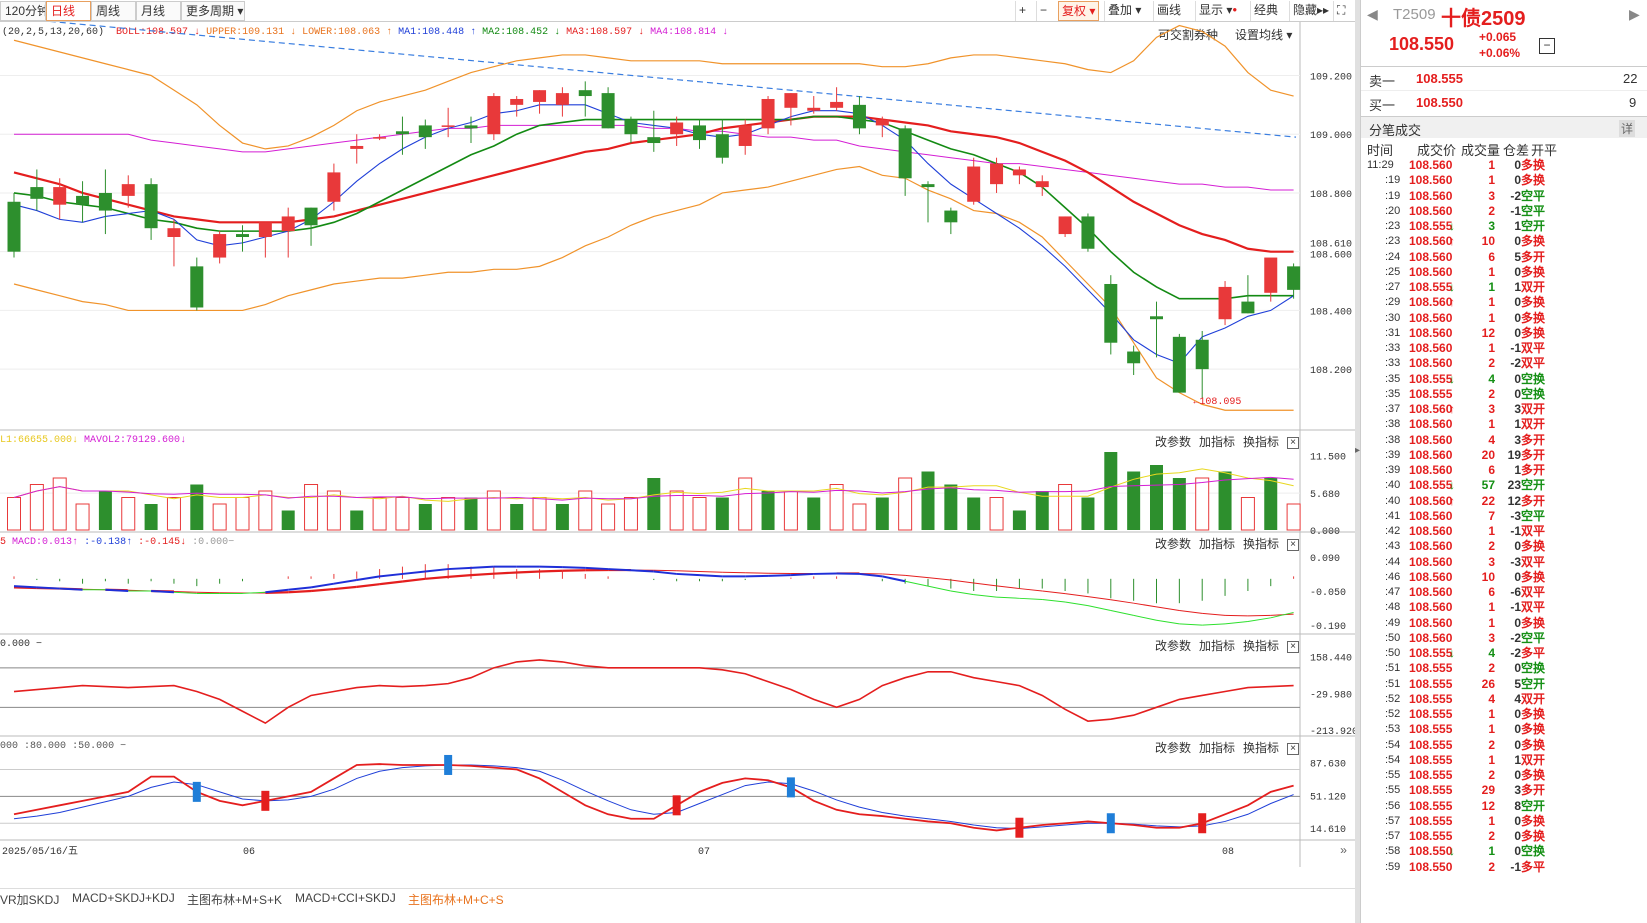 The width and height of the screenshot is (1647, 923). What do you see at coordinates (123, 898) in the screenshot?
I see `template-macd-skdj-kdj: MACD+SKDJ+KDJ` at bounding box center [123, 898].